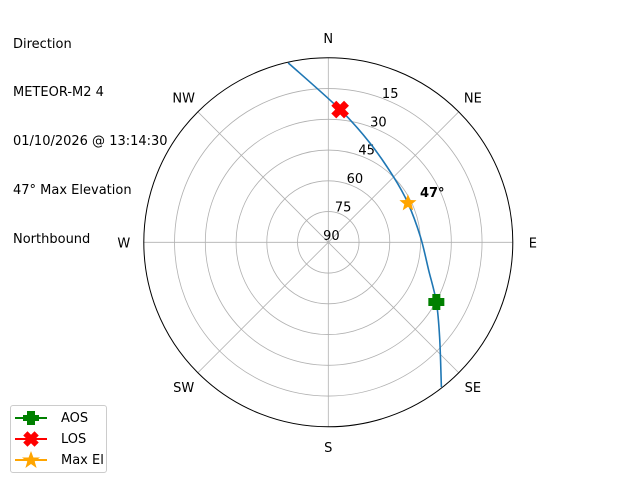 The image size is (640, 480). What do you see at coordinates (183, 388) in the screenshot?
I see `direction-label-sw: SW` at bounding box center [183, 388].